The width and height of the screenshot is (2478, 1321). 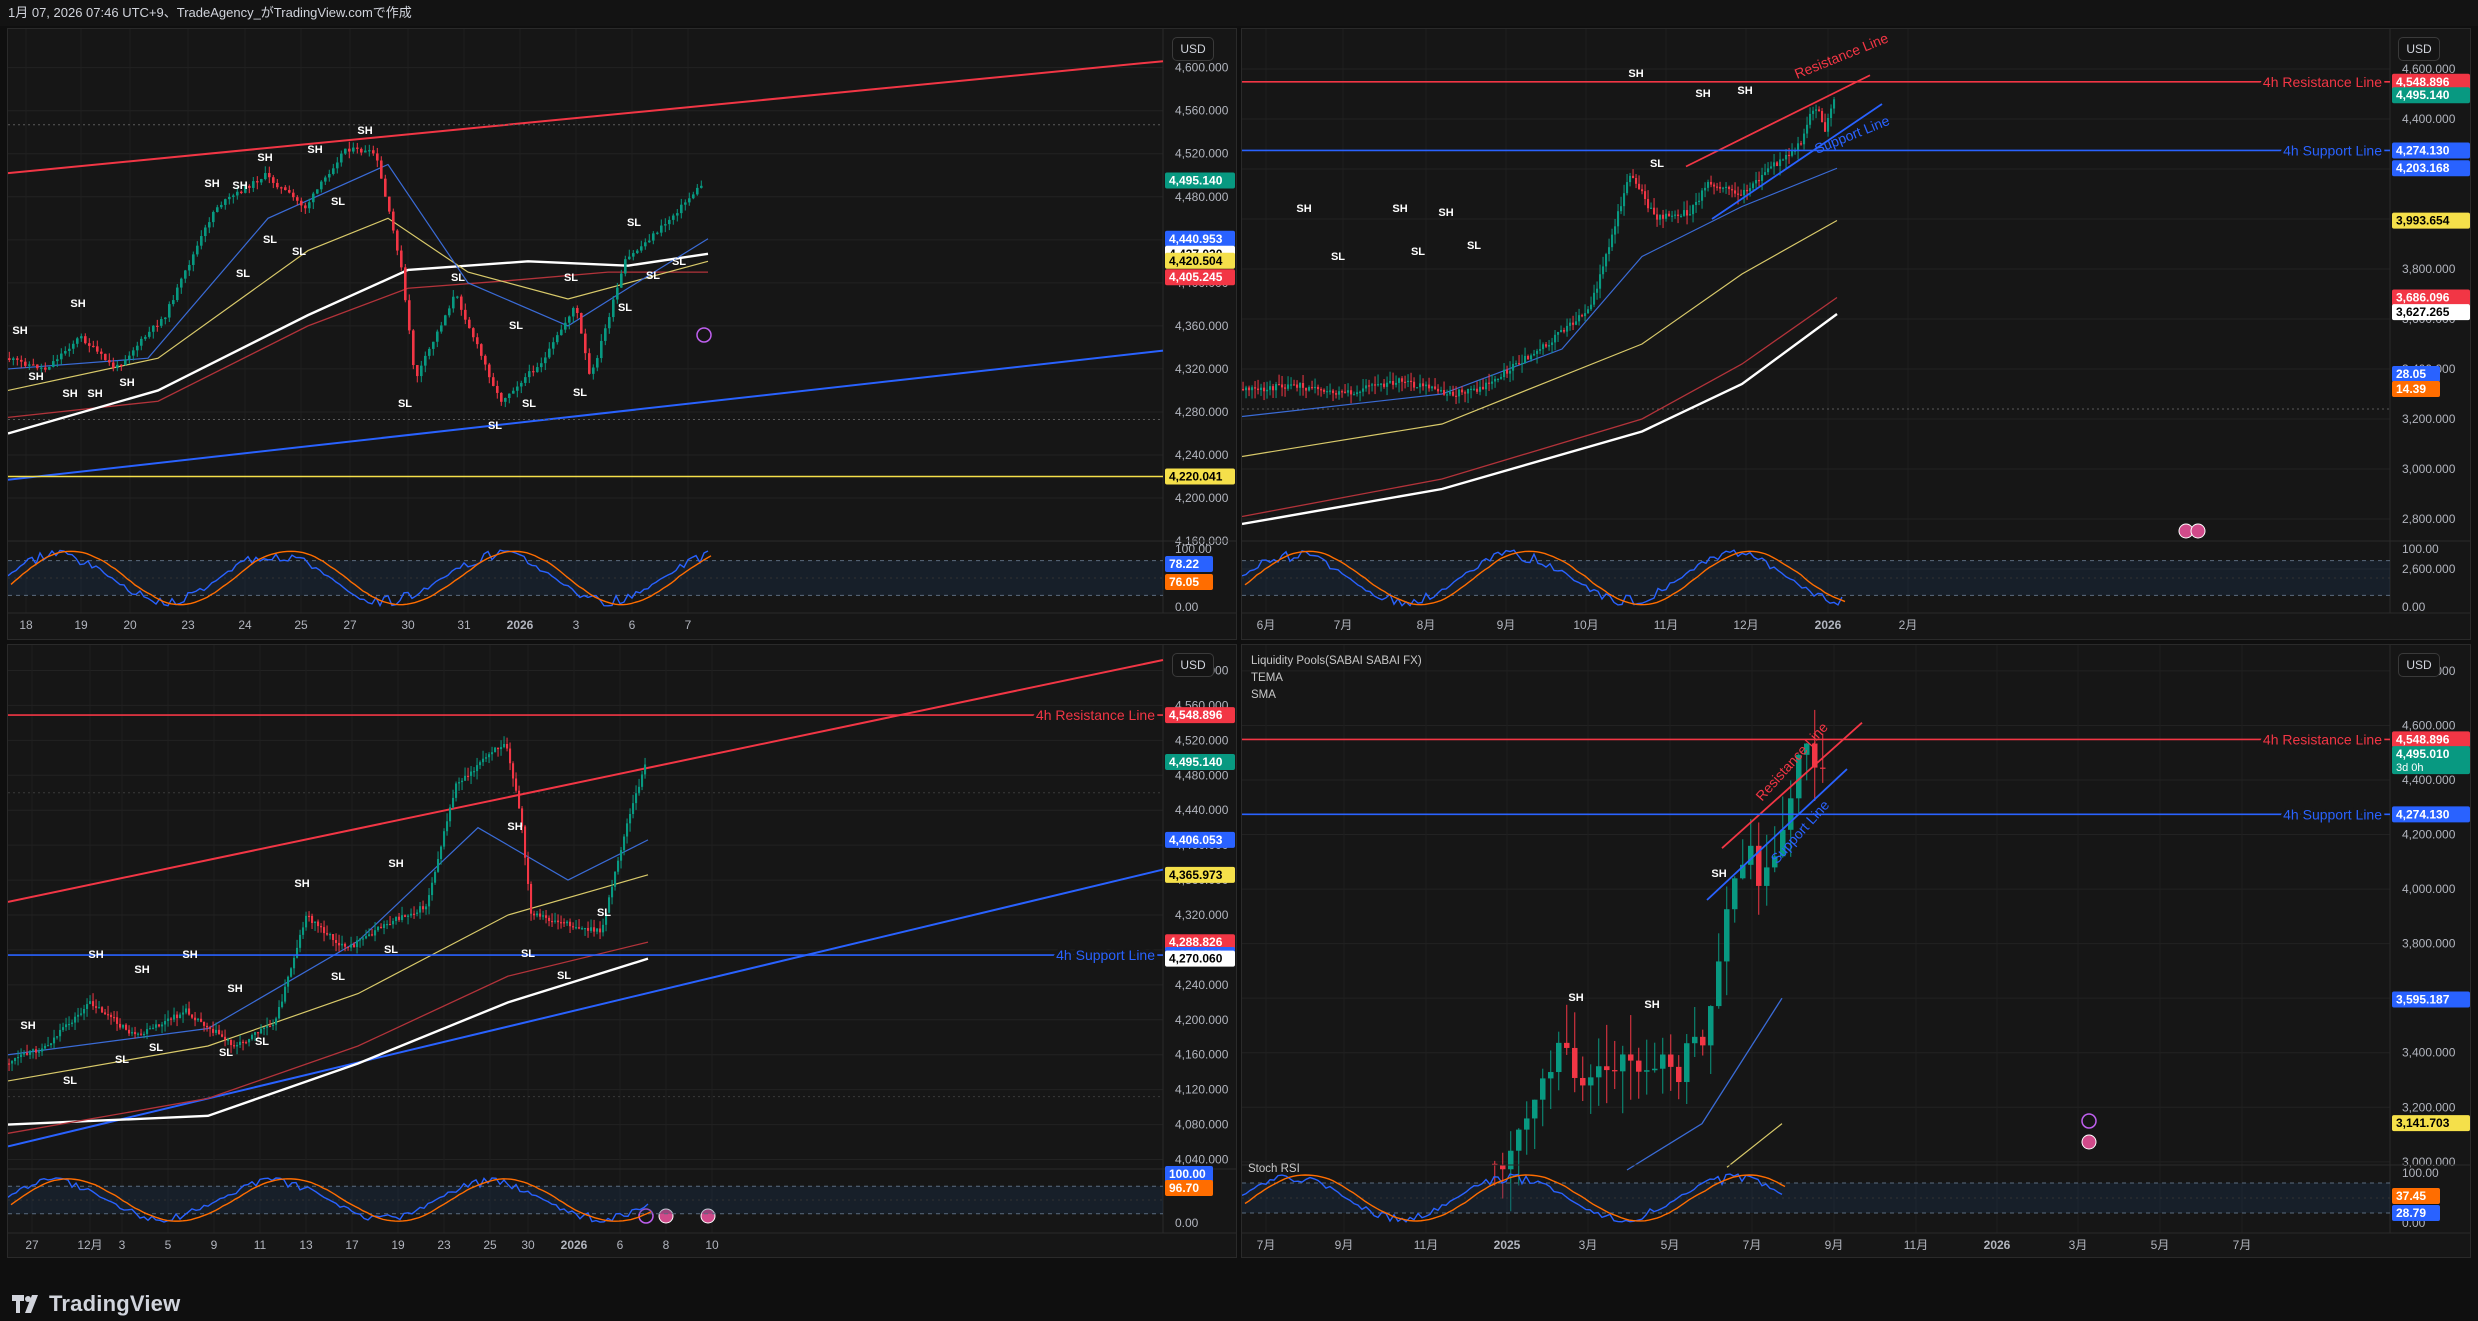 What do you see at coordinates (1202, 915) in the screenshot?
I see `price-tick-label: 4,320.000` at bounding box center [1202, 915].